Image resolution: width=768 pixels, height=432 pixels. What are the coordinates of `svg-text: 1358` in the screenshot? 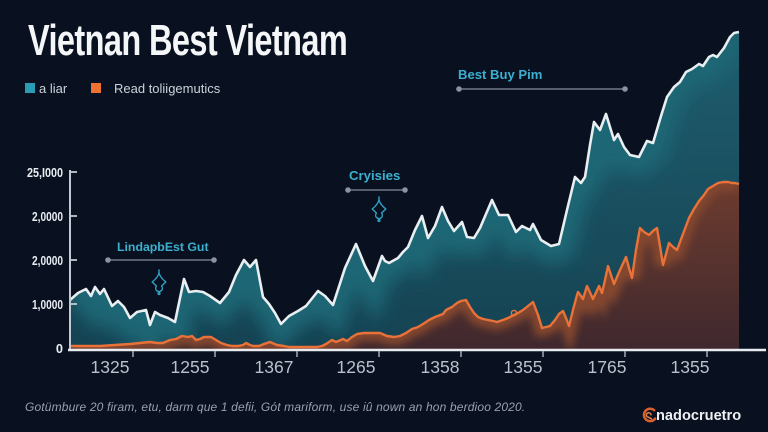 It's located at (440, 367).